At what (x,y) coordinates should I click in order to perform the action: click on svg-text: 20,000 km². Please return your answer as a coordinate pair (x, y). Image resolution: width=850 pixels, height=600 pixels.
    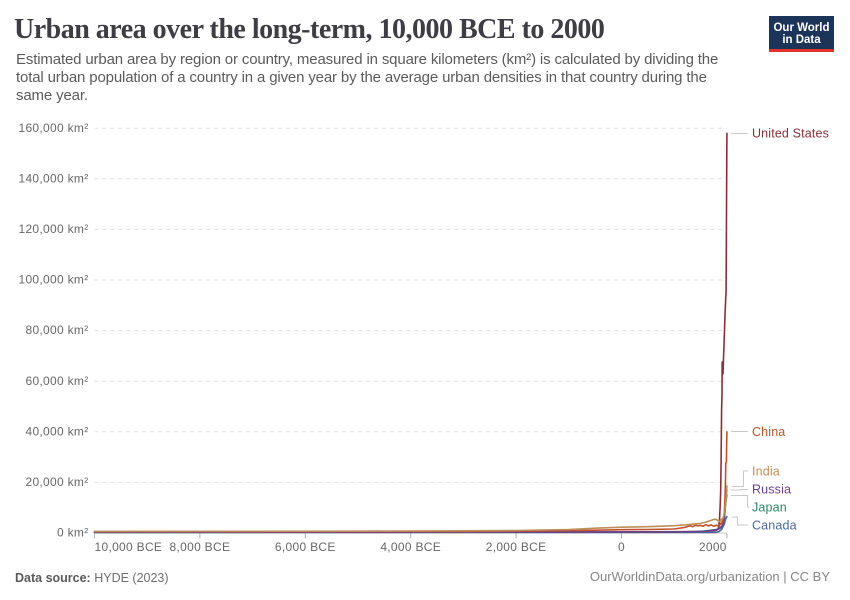
    Looking at the image, I should click on (56, 482).